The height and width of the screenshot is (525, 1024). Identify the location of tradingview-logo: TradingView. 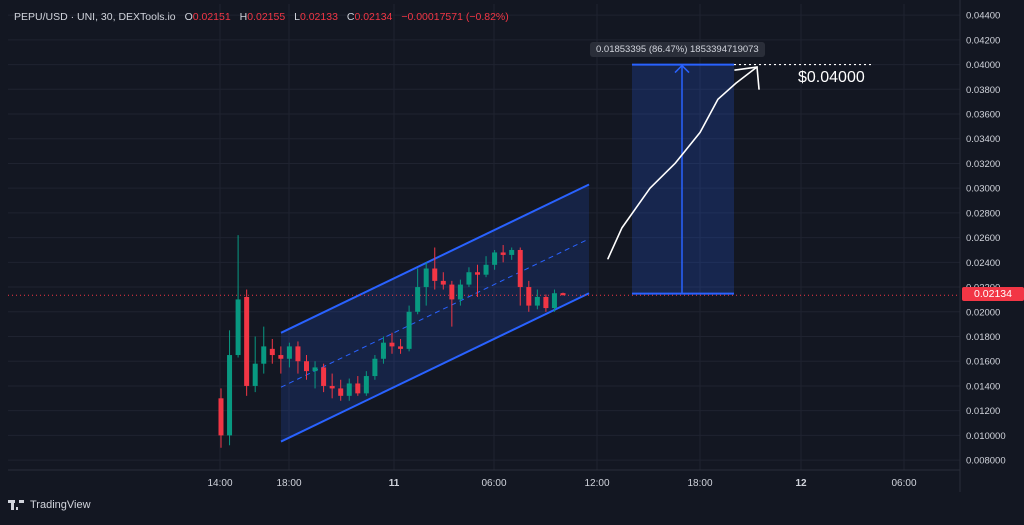
(49, 505).